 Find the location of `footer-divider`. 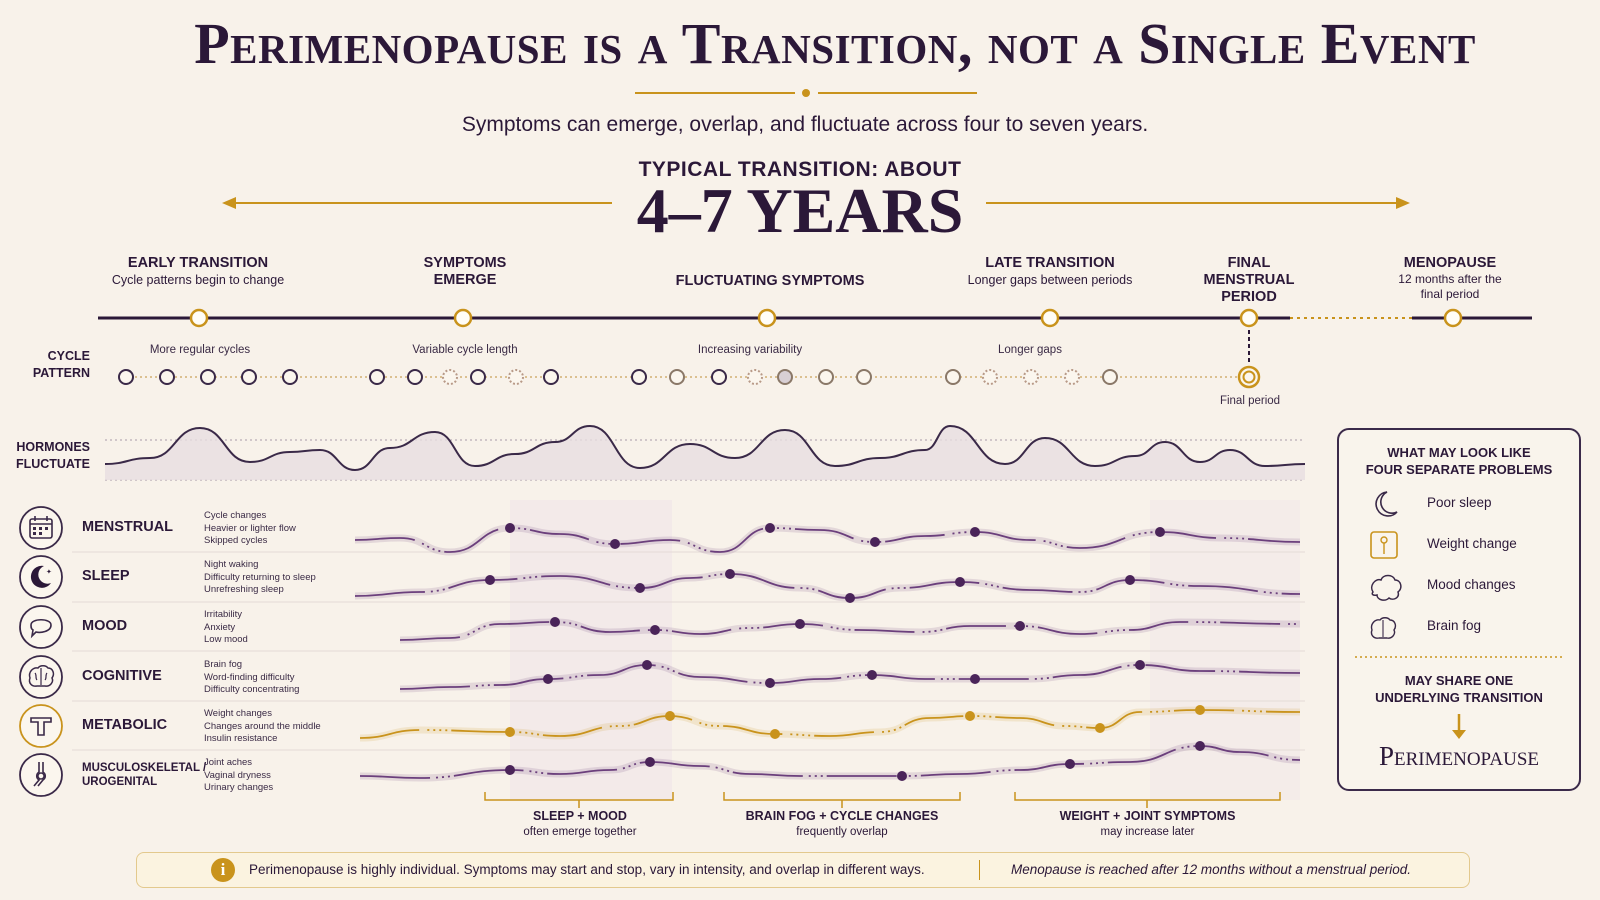

footer-divider is located at coordinates (979, 870).